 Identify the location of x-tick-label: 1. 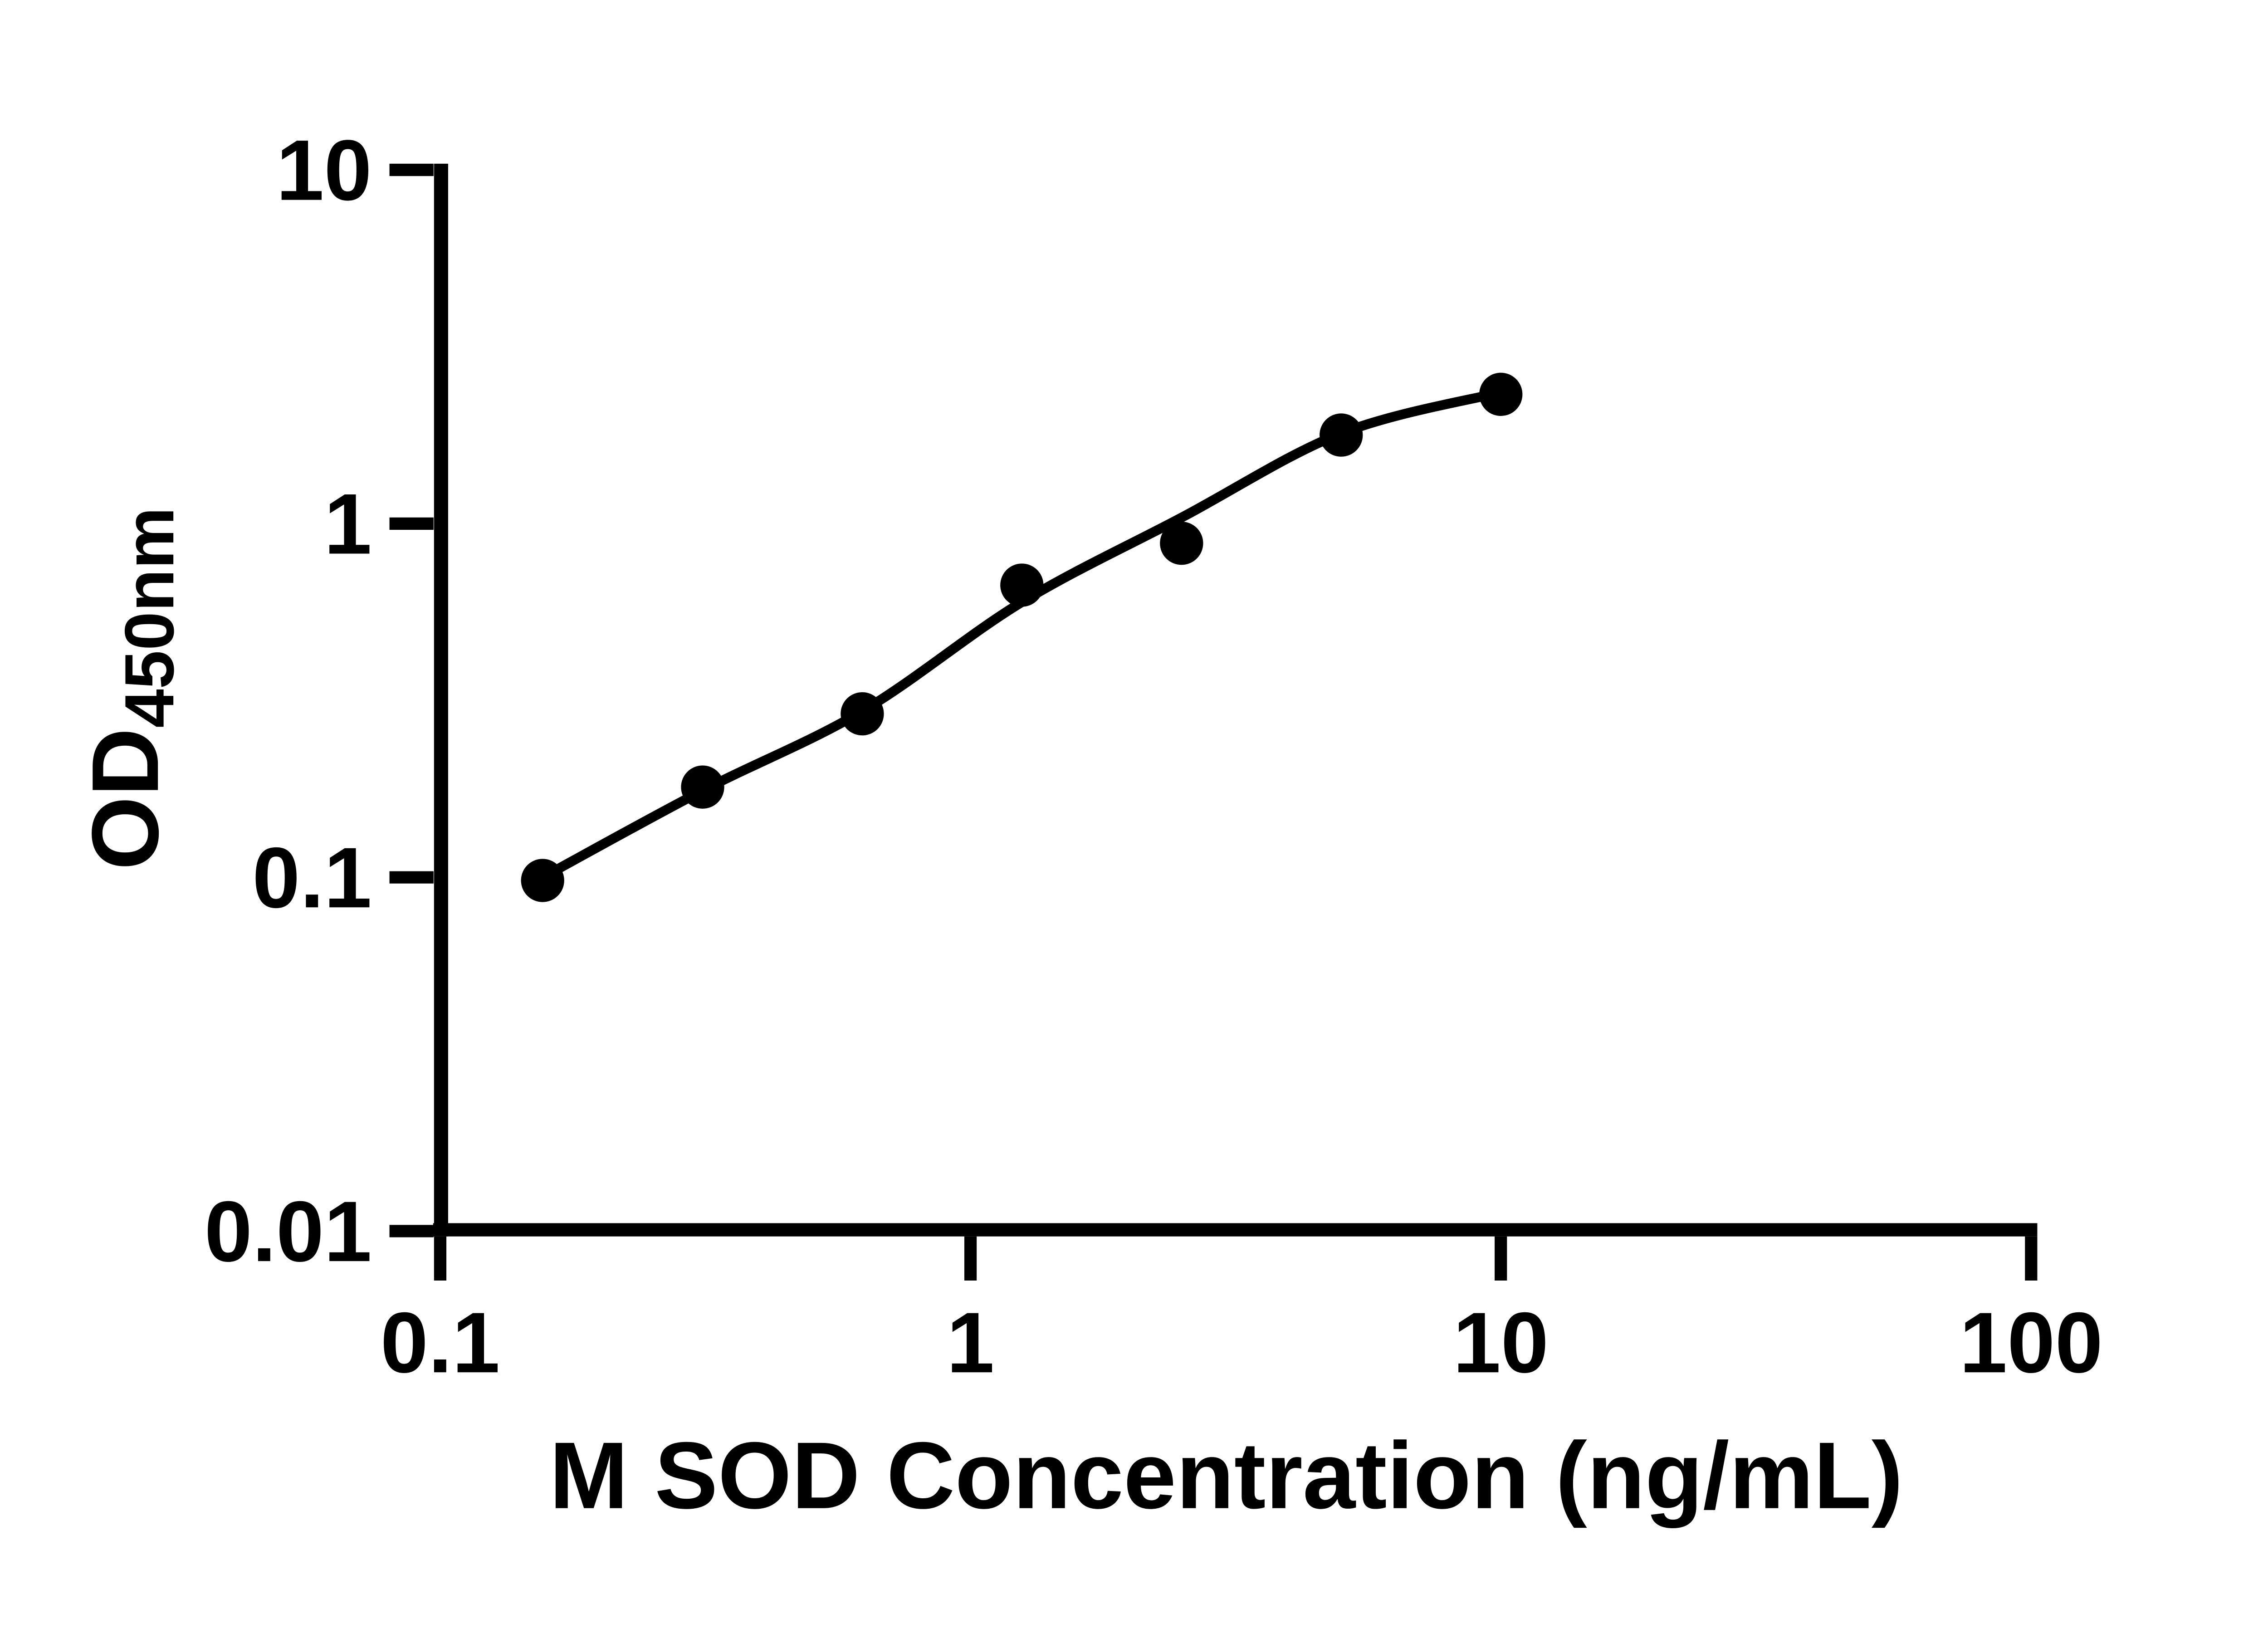
(971, 1343).